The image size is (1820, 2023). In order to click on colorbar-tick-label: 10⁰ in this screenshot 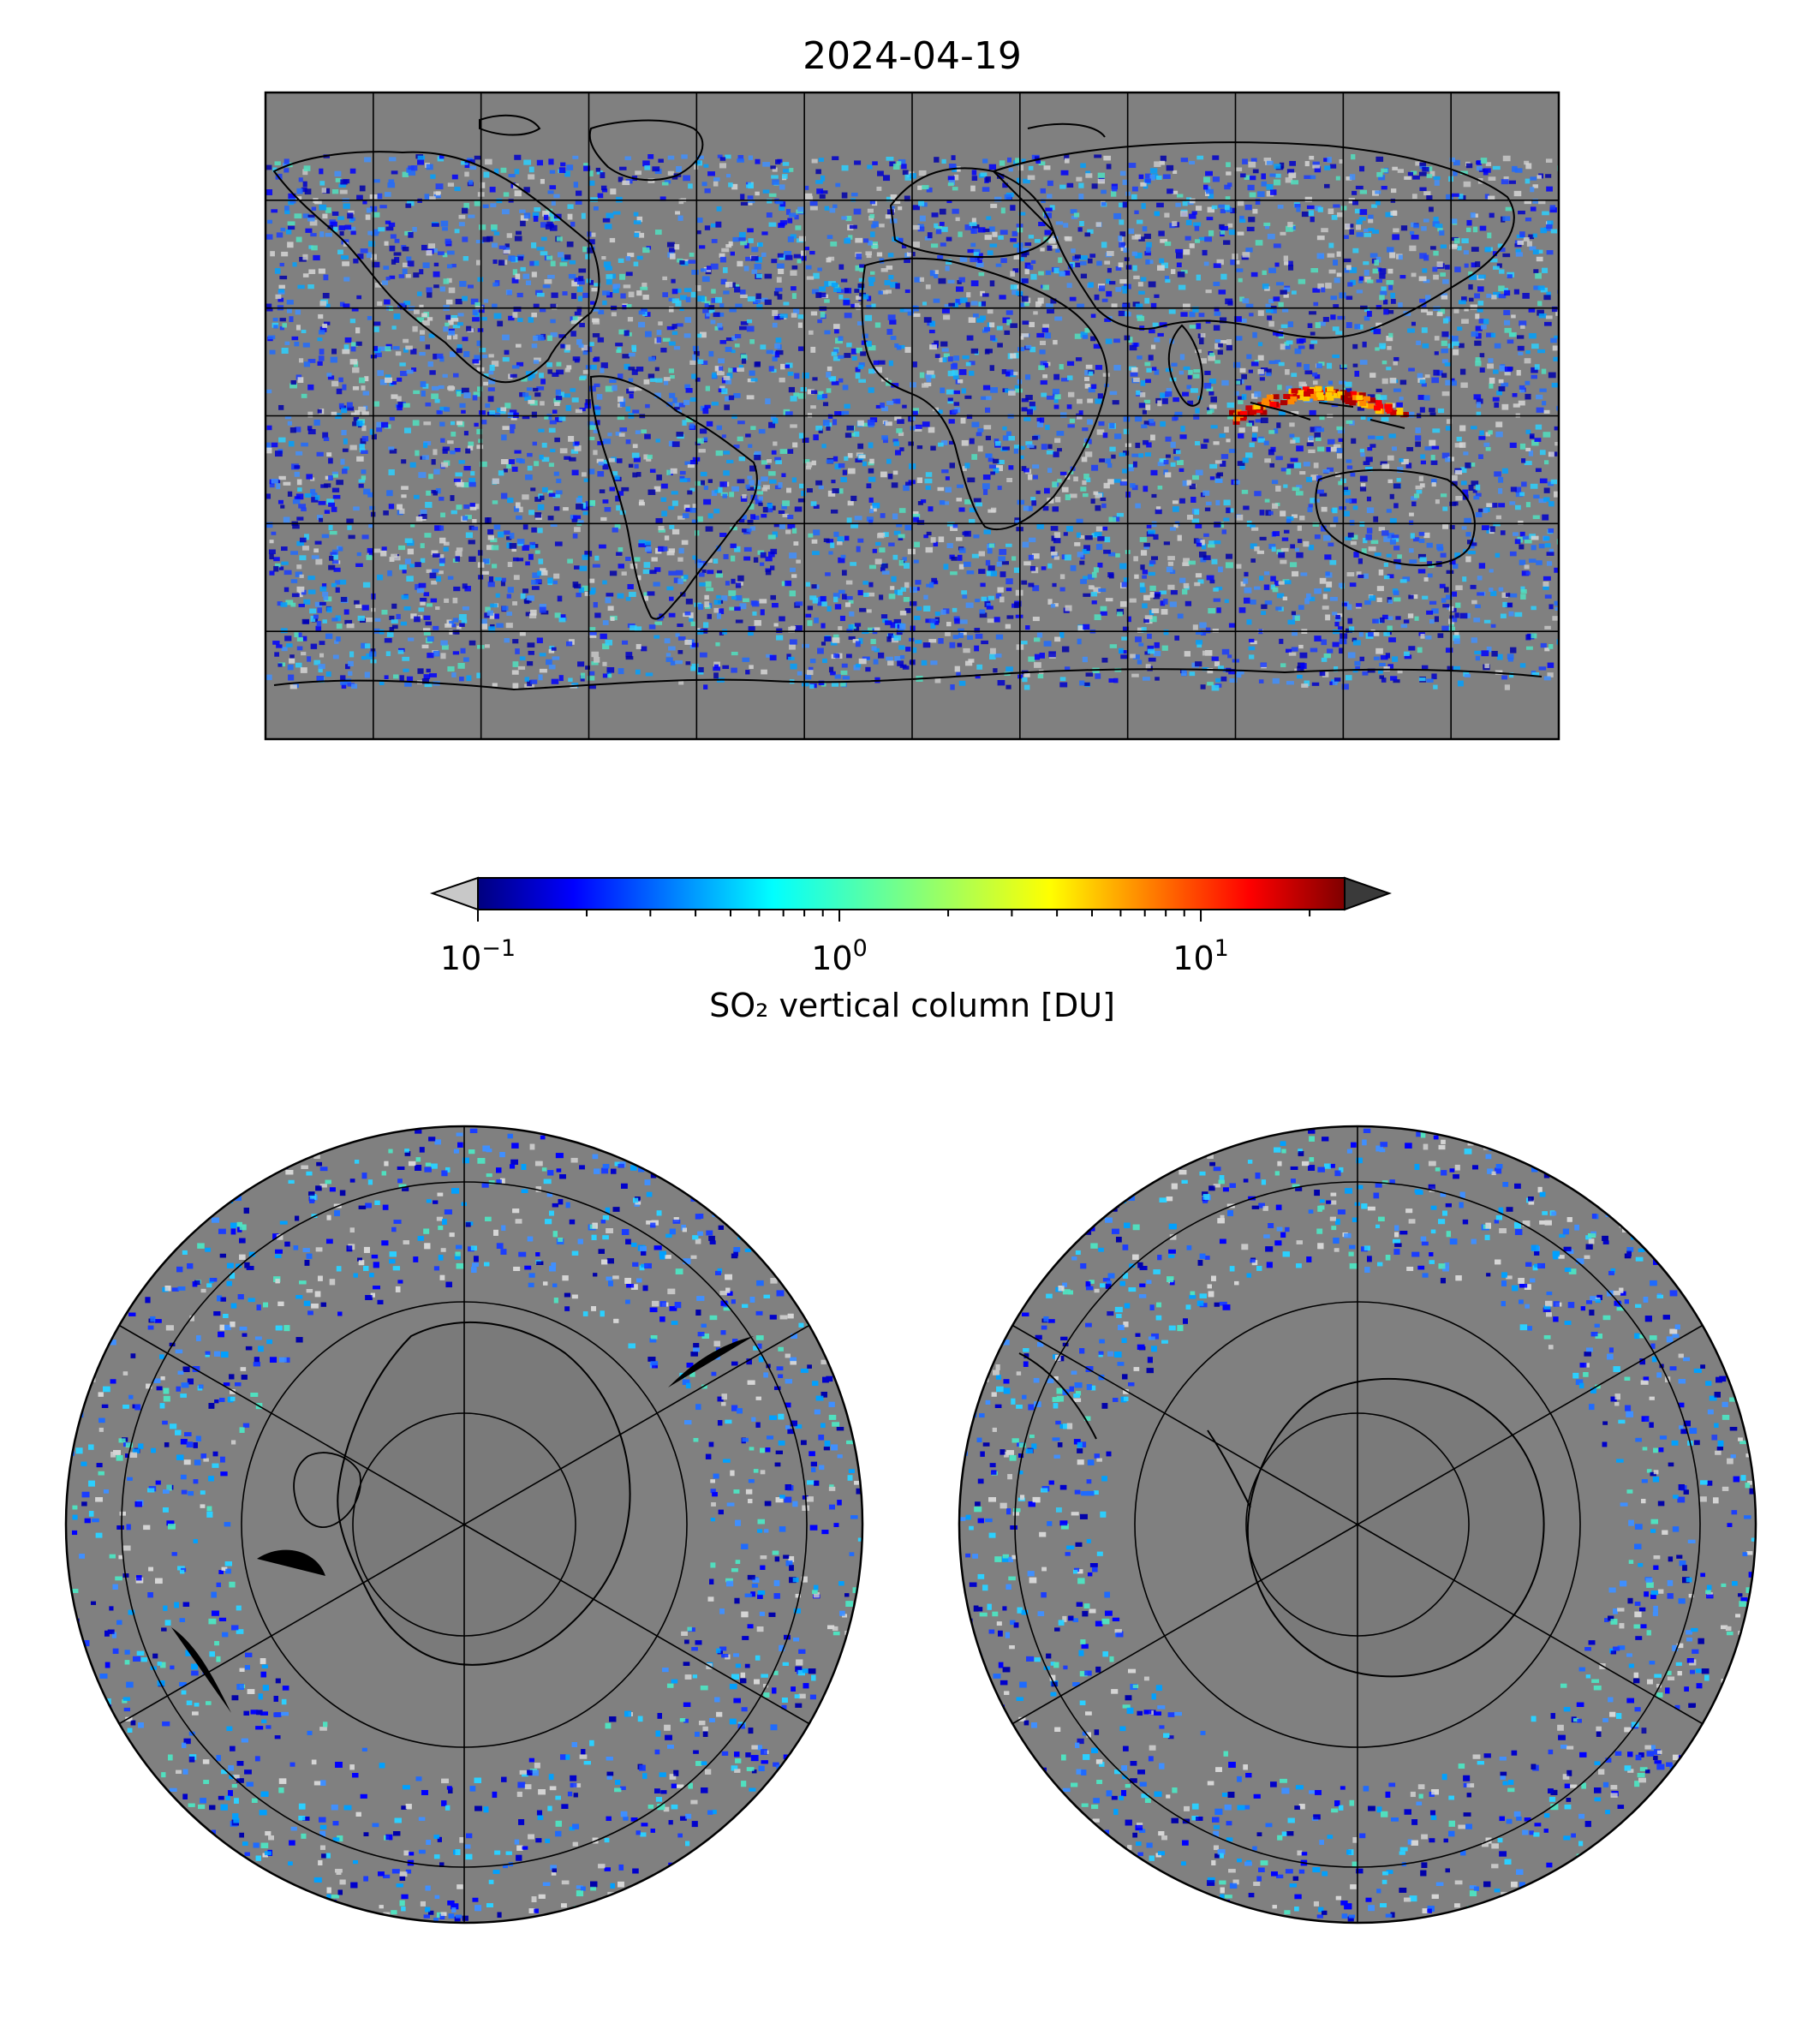, I will do `click(839, 956)`.